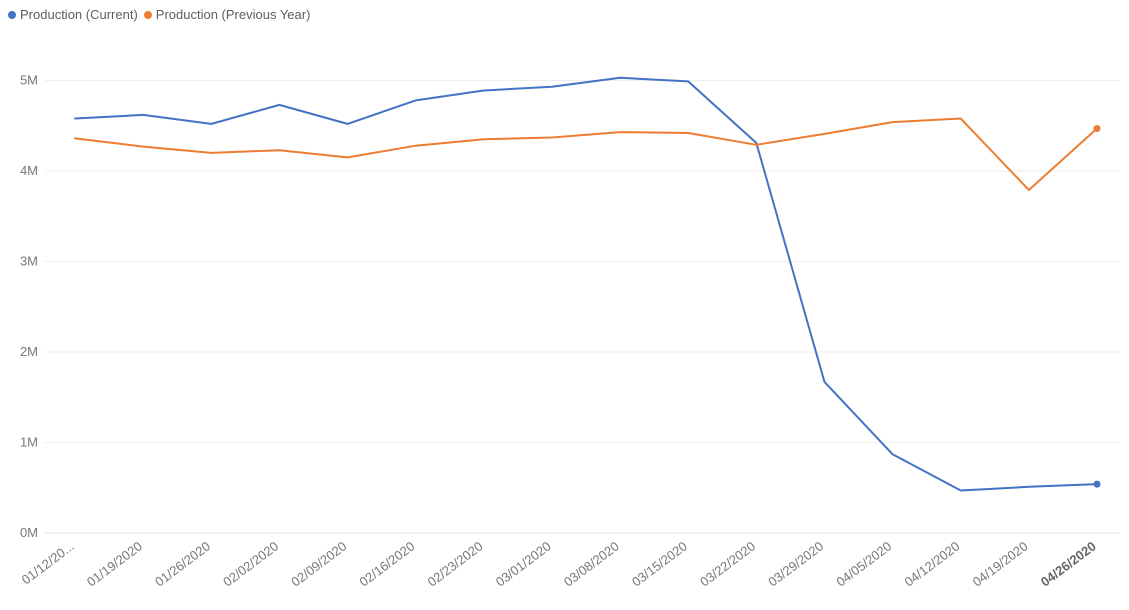 The width and height of the screenshot is (1129, 610). What do you see at coordinates (523, 563) in the screenshot?
I see `x-tick-label: 03/01/2020` at bounding box center [523, 563].